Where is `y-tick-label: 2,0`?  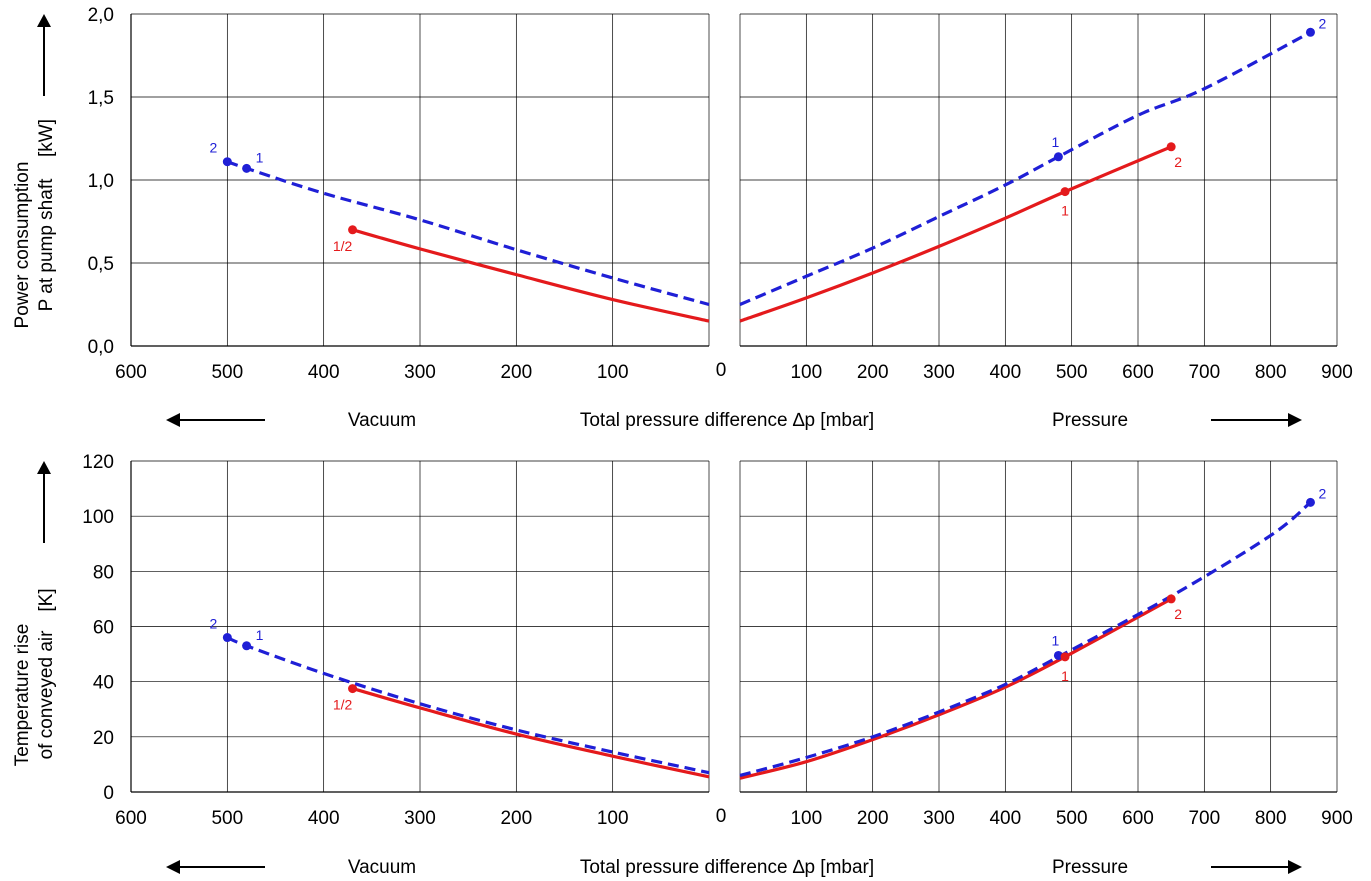
y-tick-label: 2,0 is located at coordinates (101, 15).